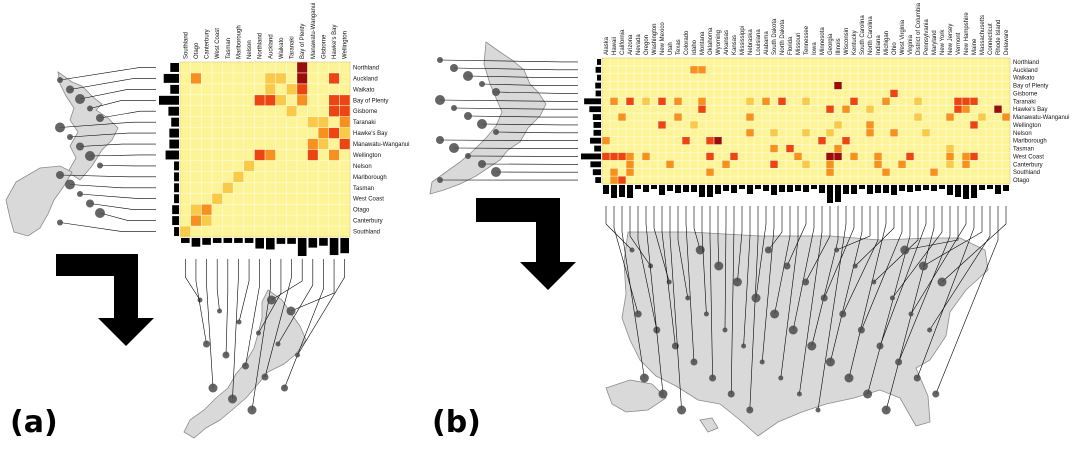 This screenshot has height=454, width=1074. Describe the element at coordinates (346, 45) in the screenshot. I see `column-label: Wellington` at that location.